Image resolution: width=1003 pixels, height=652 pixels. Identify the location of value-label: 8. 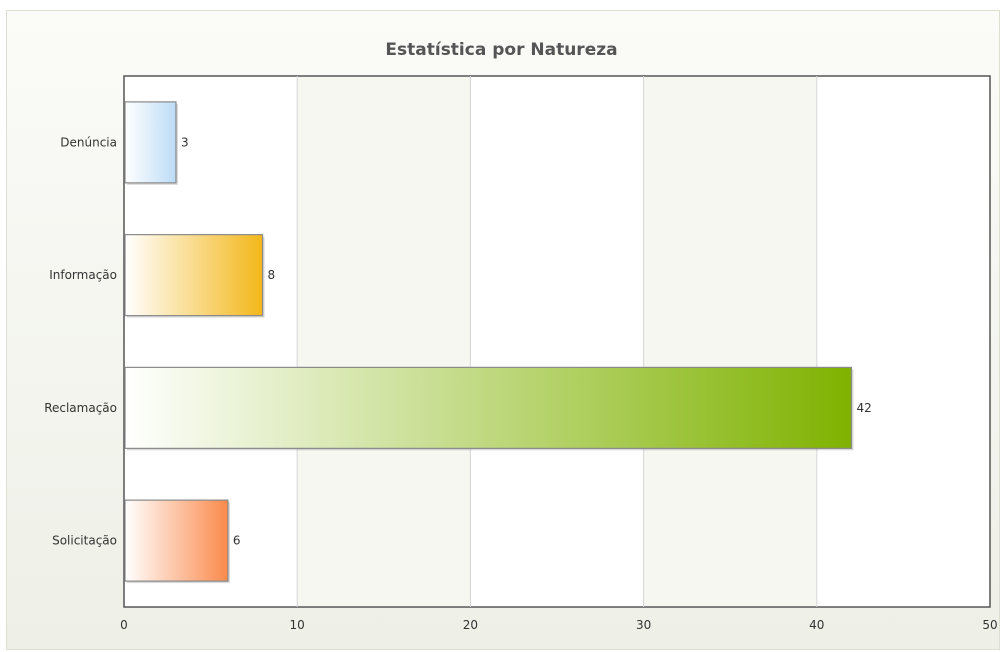
(272, 275).